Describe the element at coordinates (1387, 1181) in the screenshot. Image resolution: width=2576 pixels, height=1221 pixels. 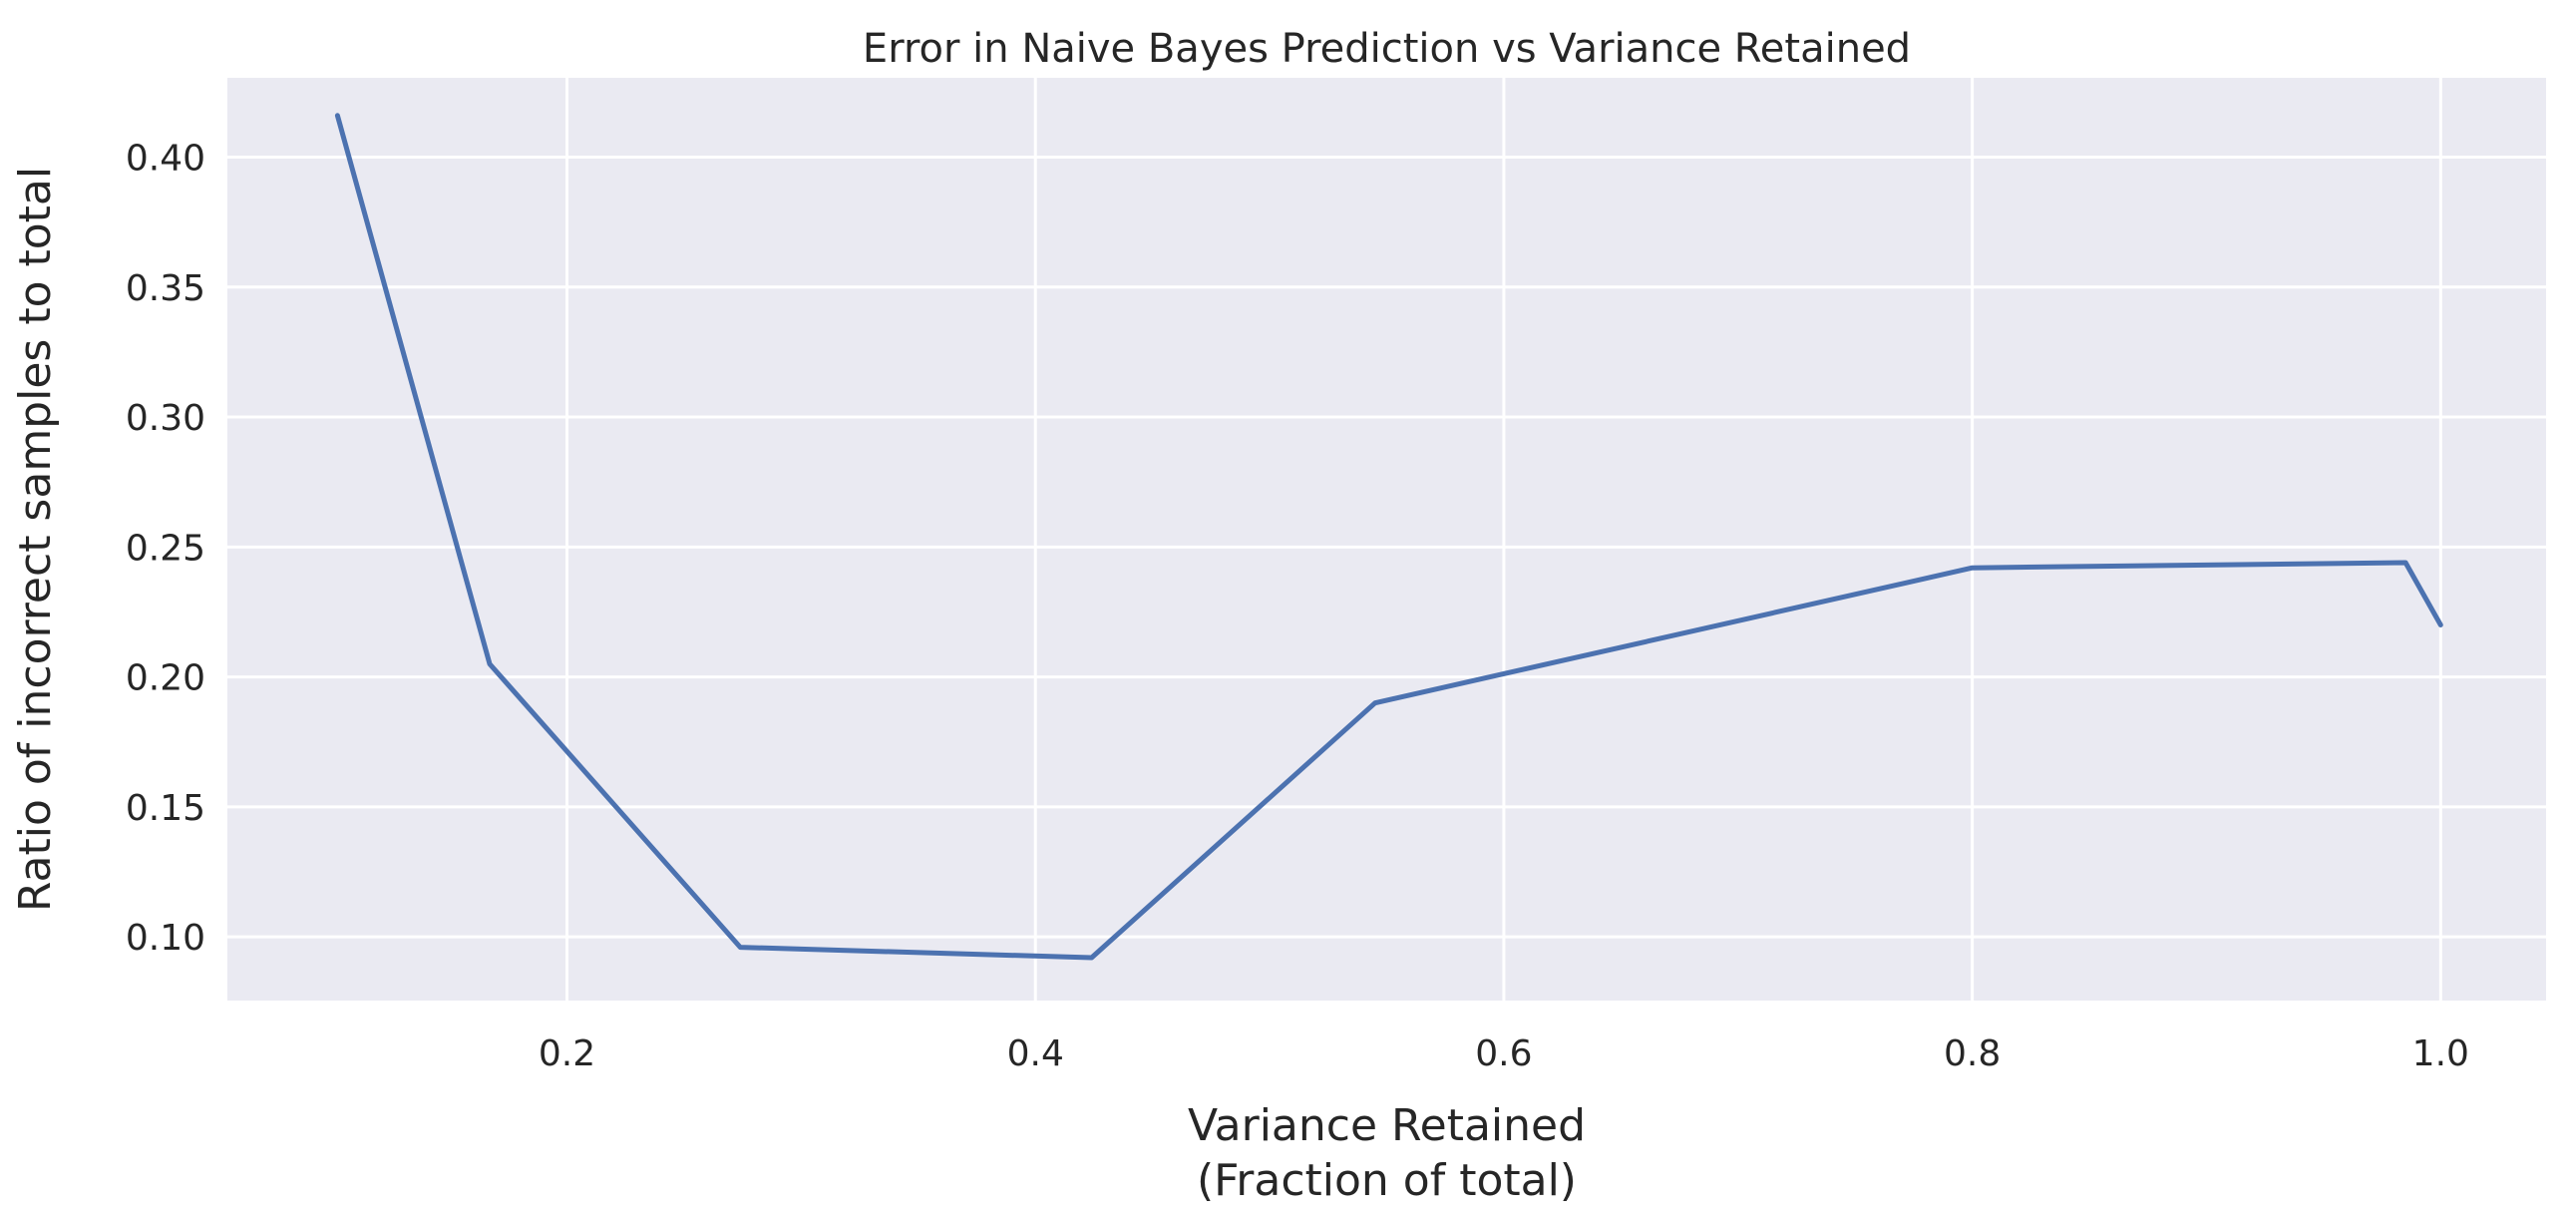
I see `x-axis-label-subtitle: (Fraction of total)` at that location.